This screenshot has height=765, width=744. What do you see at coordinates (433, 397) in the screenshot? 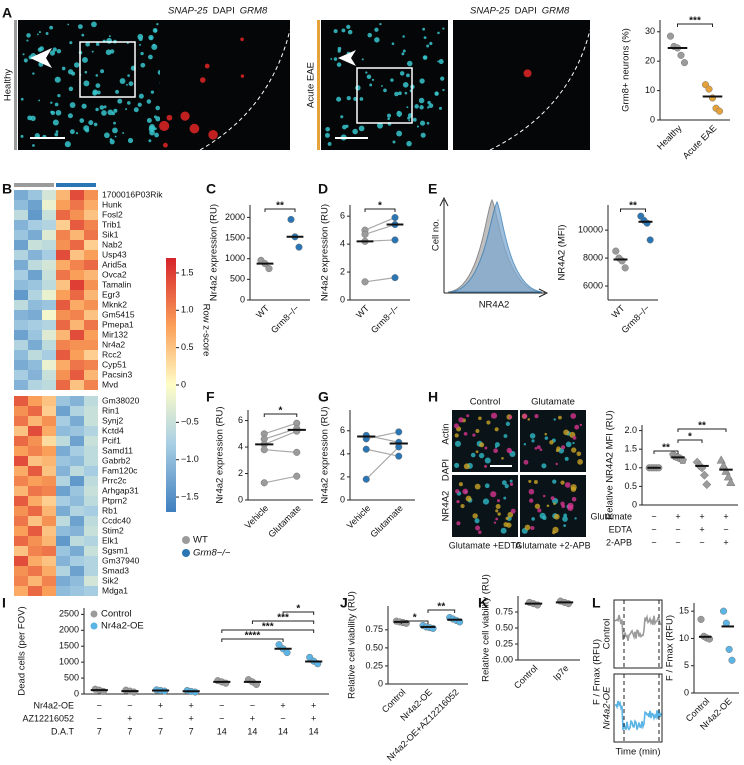
I see `panel-letter: H` at bounding box center [433, 397].